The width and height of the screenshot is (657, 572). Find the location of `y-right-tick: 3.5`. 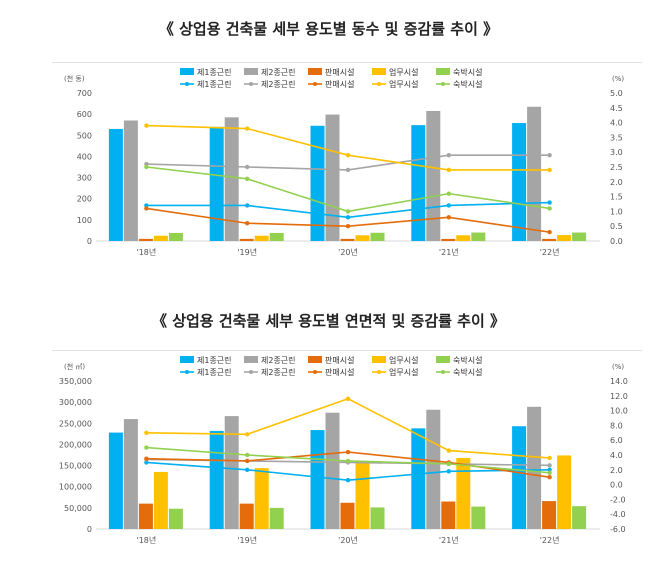

y-right-tick: 3.5 is located at coordinates (616, 137).